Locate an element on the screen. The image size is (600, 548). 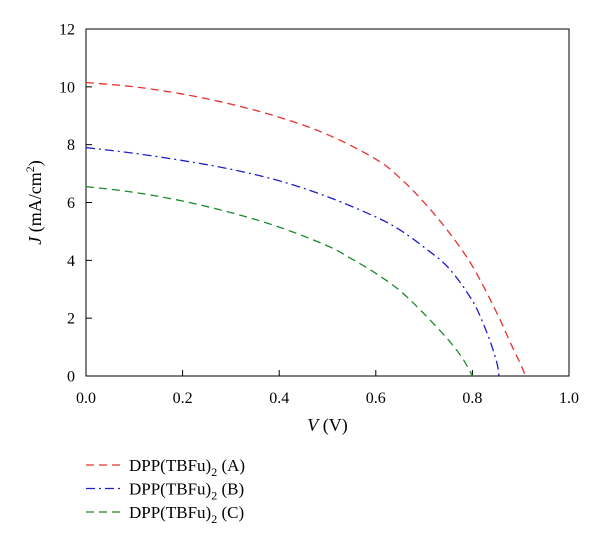
legend-item-2: DPP(TBFu)2 (C) is located at coordinates (165, 514).